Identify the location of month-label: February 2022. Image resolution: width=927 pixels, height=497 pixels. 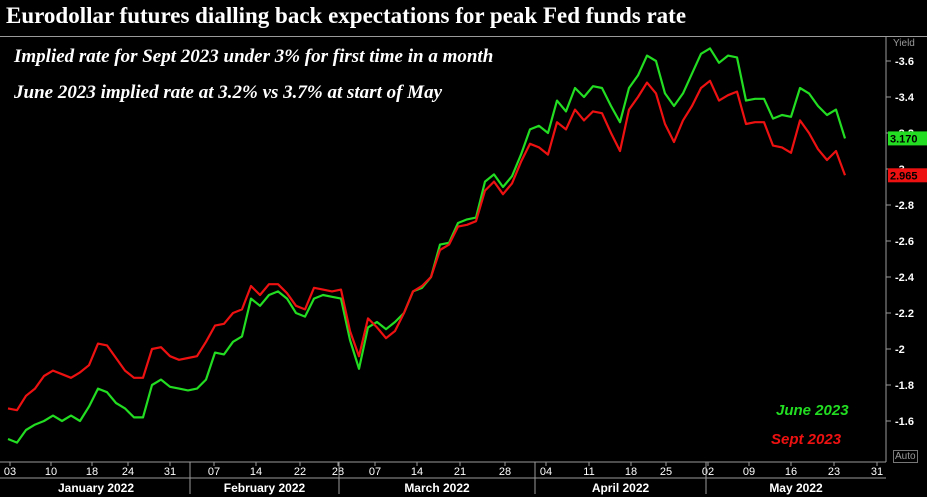
(265, 488).